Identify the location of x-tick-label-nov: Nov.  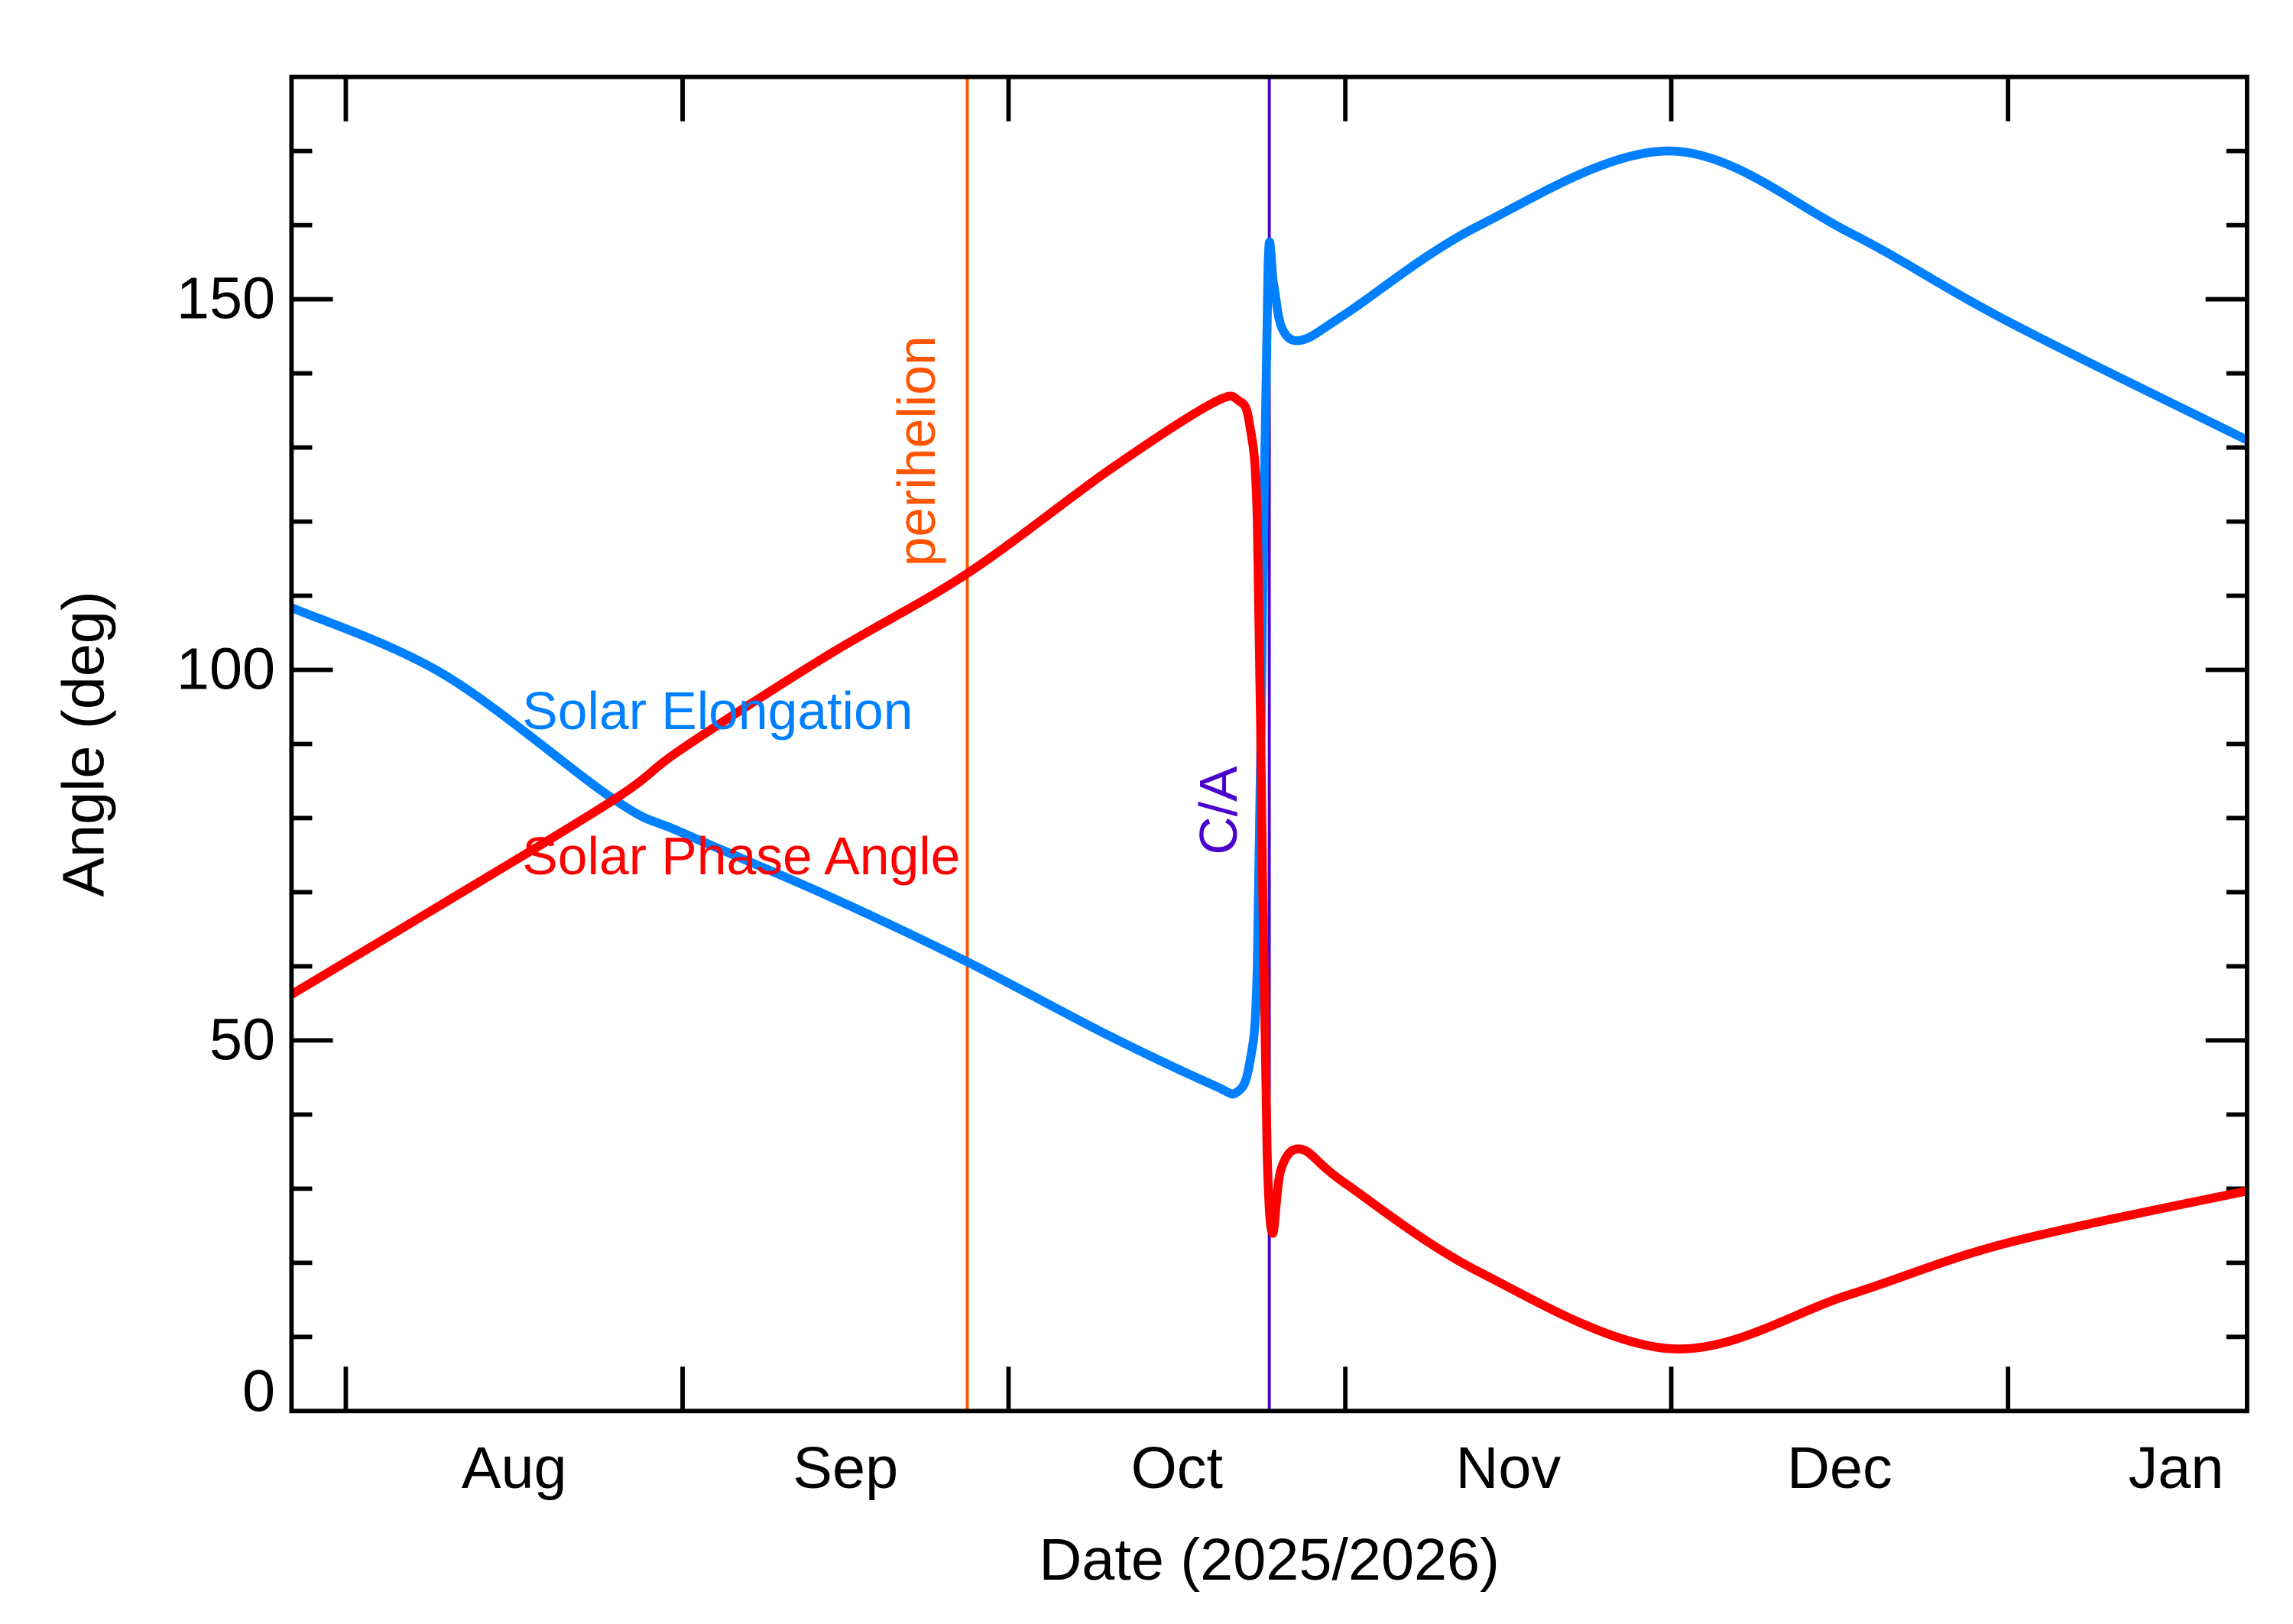
(1509, 1468).